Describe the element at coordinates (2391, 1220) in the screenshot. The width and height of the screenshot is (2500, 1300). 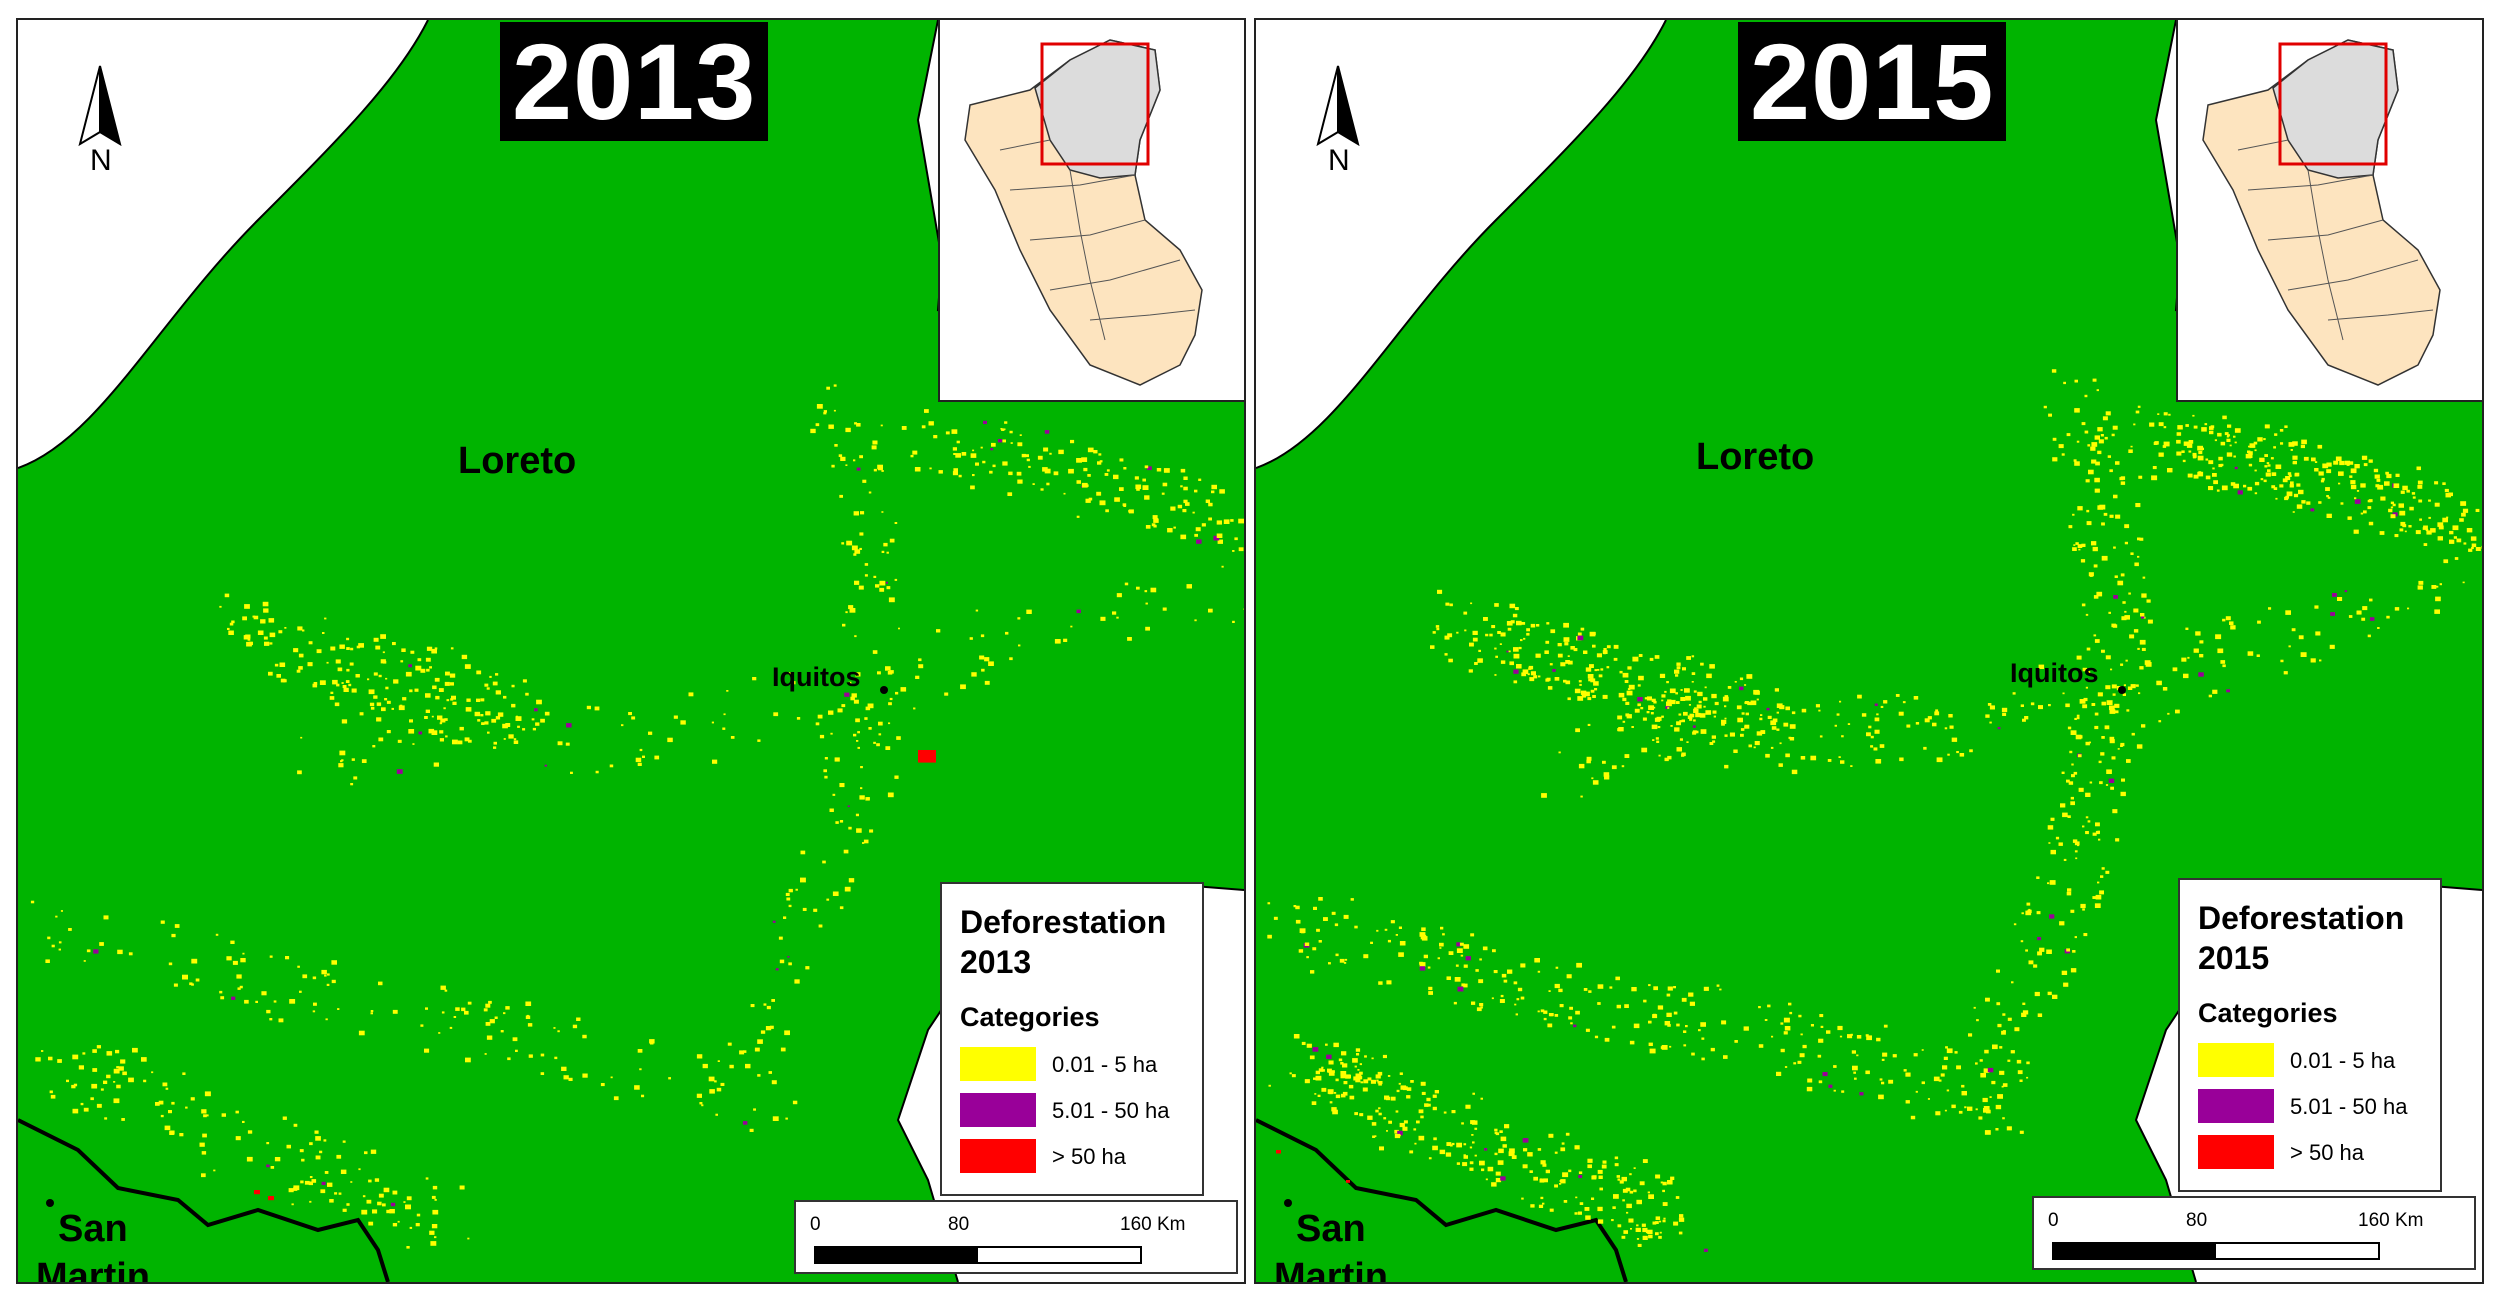
I see `scale-tick-160: 160 Km` at that location.